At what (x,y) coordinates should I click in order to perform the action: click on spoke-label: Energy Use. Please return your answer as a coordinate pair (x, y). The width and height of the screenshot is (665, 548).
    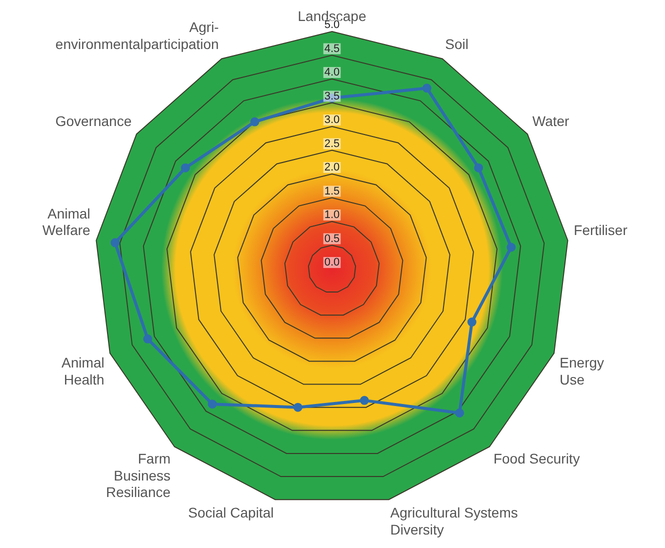
    Looking at the image, I should click on (582, 371).